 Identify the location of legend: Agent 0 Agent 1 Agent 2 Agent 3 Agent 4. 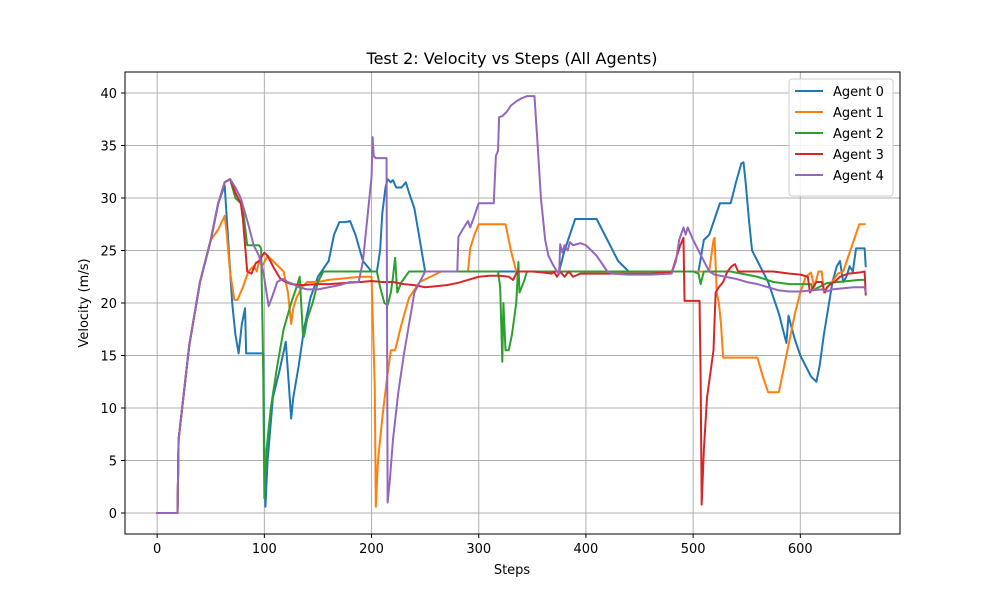
(841, 137).